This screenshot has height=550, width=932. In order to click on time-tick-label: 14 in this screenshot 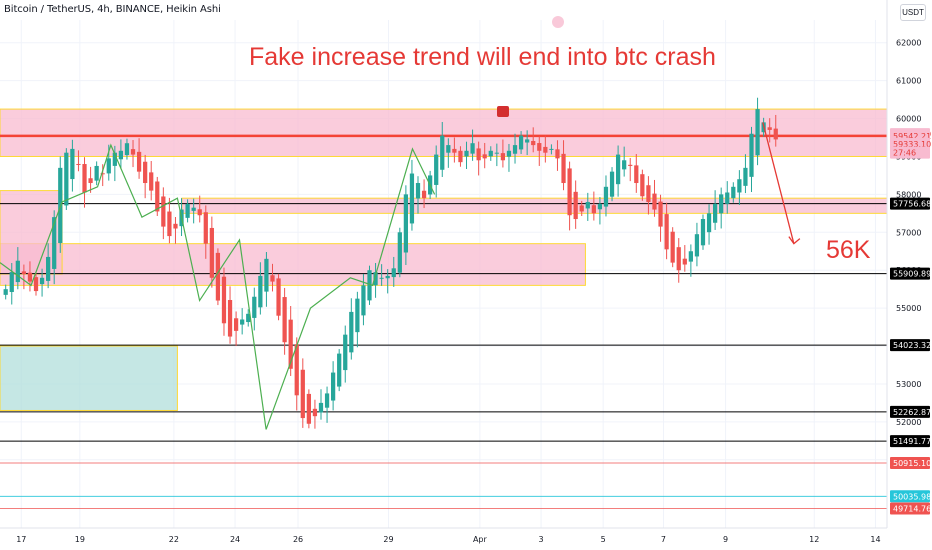, I will do `click(875, 539)`.